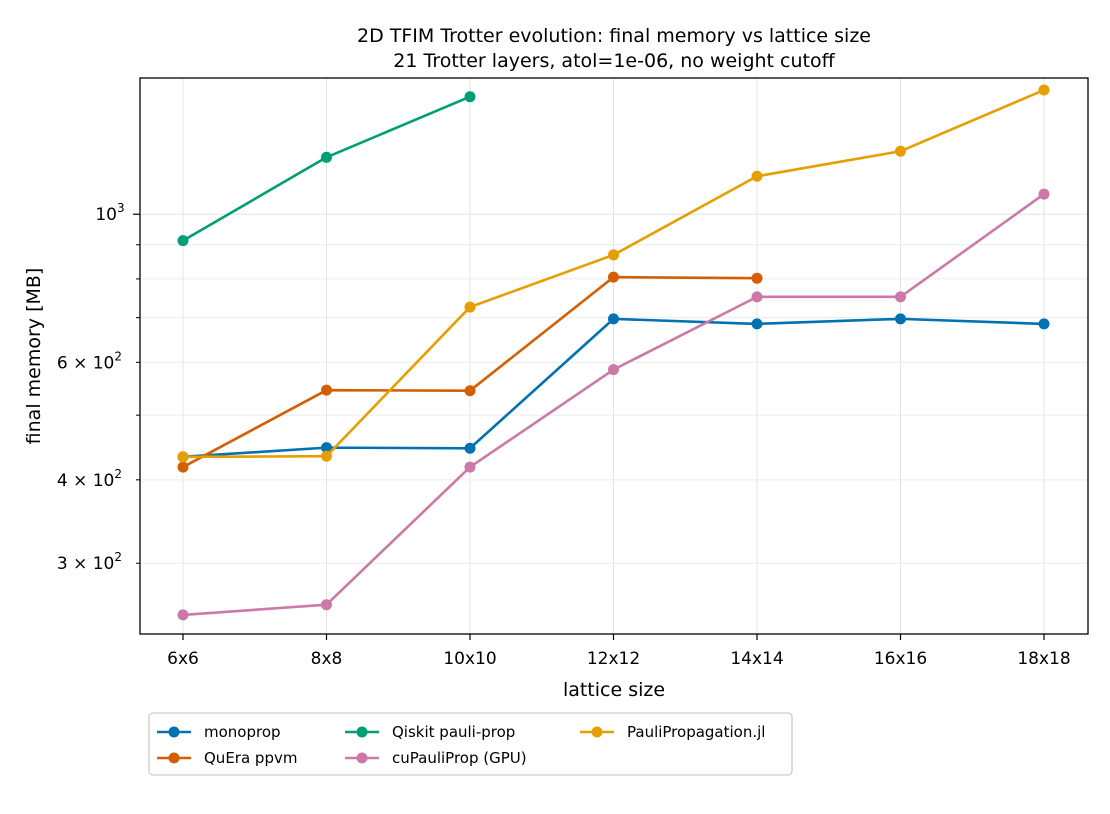 This screenshot has width=1110, height=814. Describe the element at coordinates (326, 169) in the screenshot. I see `series-qiskit-pauli-prop` at that location.